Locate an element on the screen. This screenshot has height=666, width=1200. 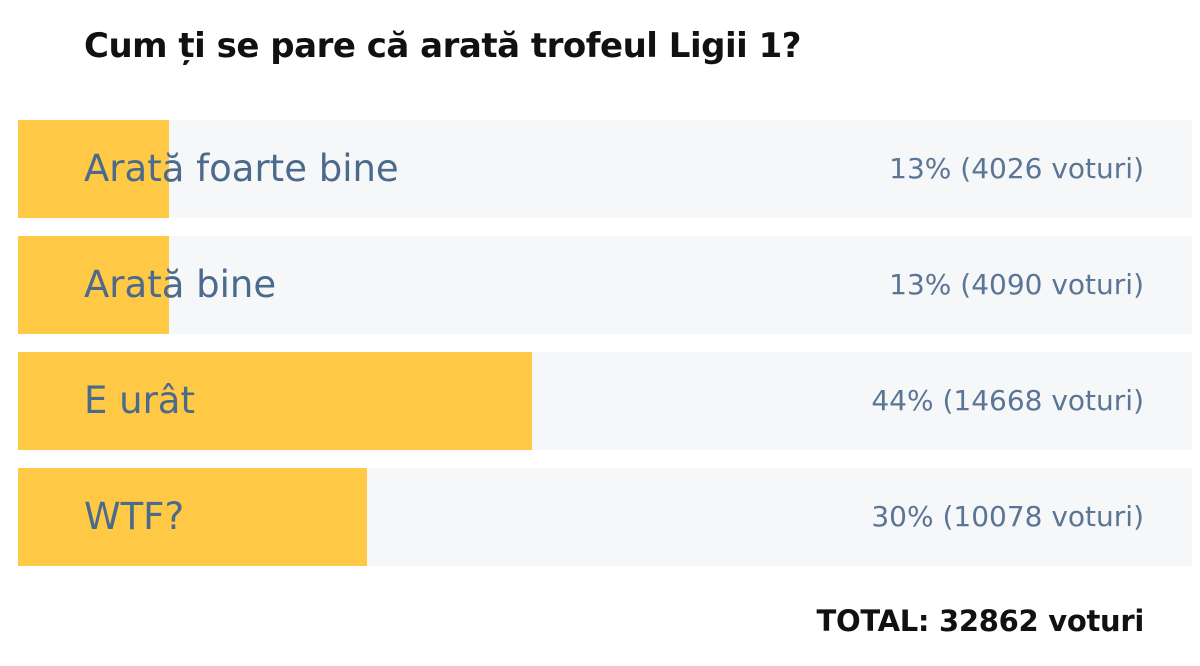
poll-option-arata-bine: Arată bine 13% (4090 voturi) is located at coordinates (605, 285).